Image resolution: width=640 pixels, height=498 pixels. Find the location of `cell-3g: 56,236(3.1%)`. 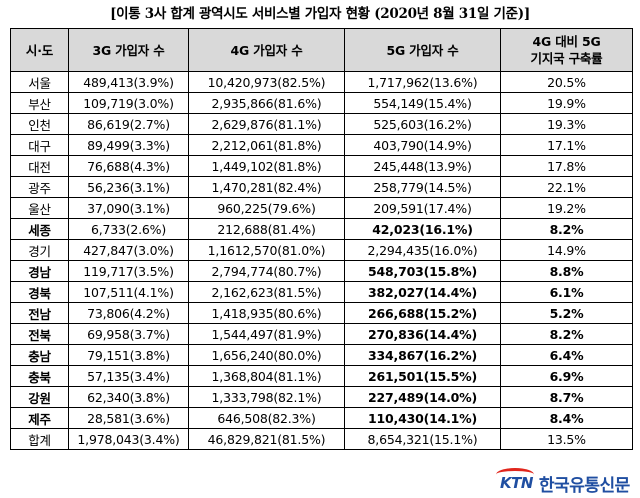

cell-3g: 56,236(3.1%) is located at coordinates (128, 187).